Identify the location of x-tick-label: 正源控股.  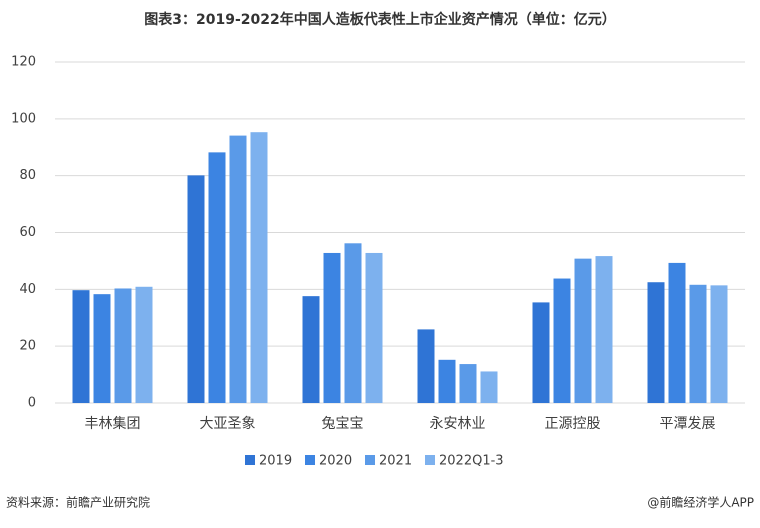
(573, 424).